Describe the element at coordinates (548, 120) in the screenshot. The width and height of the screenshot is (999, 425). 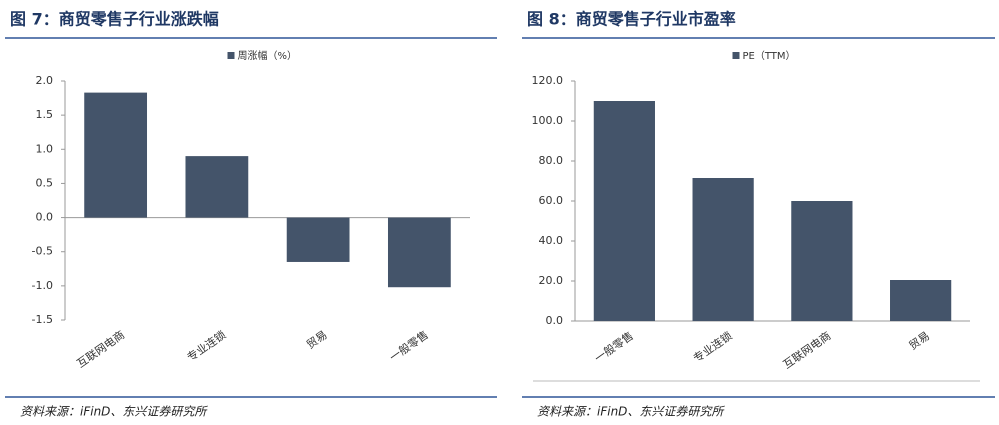
I see `y-tick-label: 100.0` at that location.